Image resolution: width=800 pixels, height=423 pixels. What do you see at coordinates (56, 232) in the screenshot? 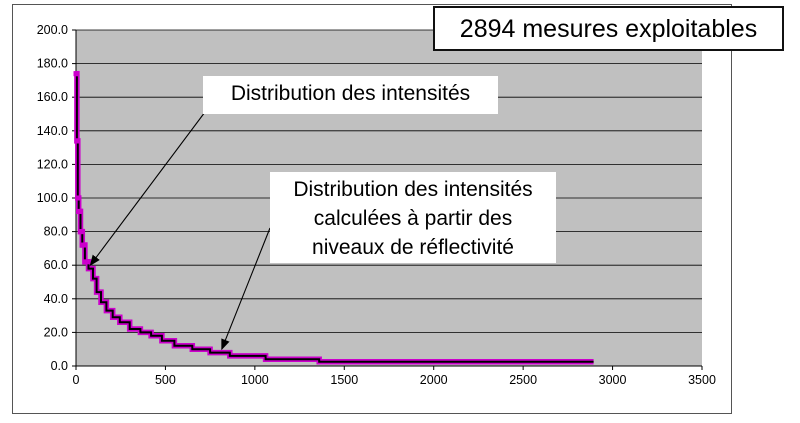
I see `y-tick-label: 80.0` at bounding box center [56, 232].